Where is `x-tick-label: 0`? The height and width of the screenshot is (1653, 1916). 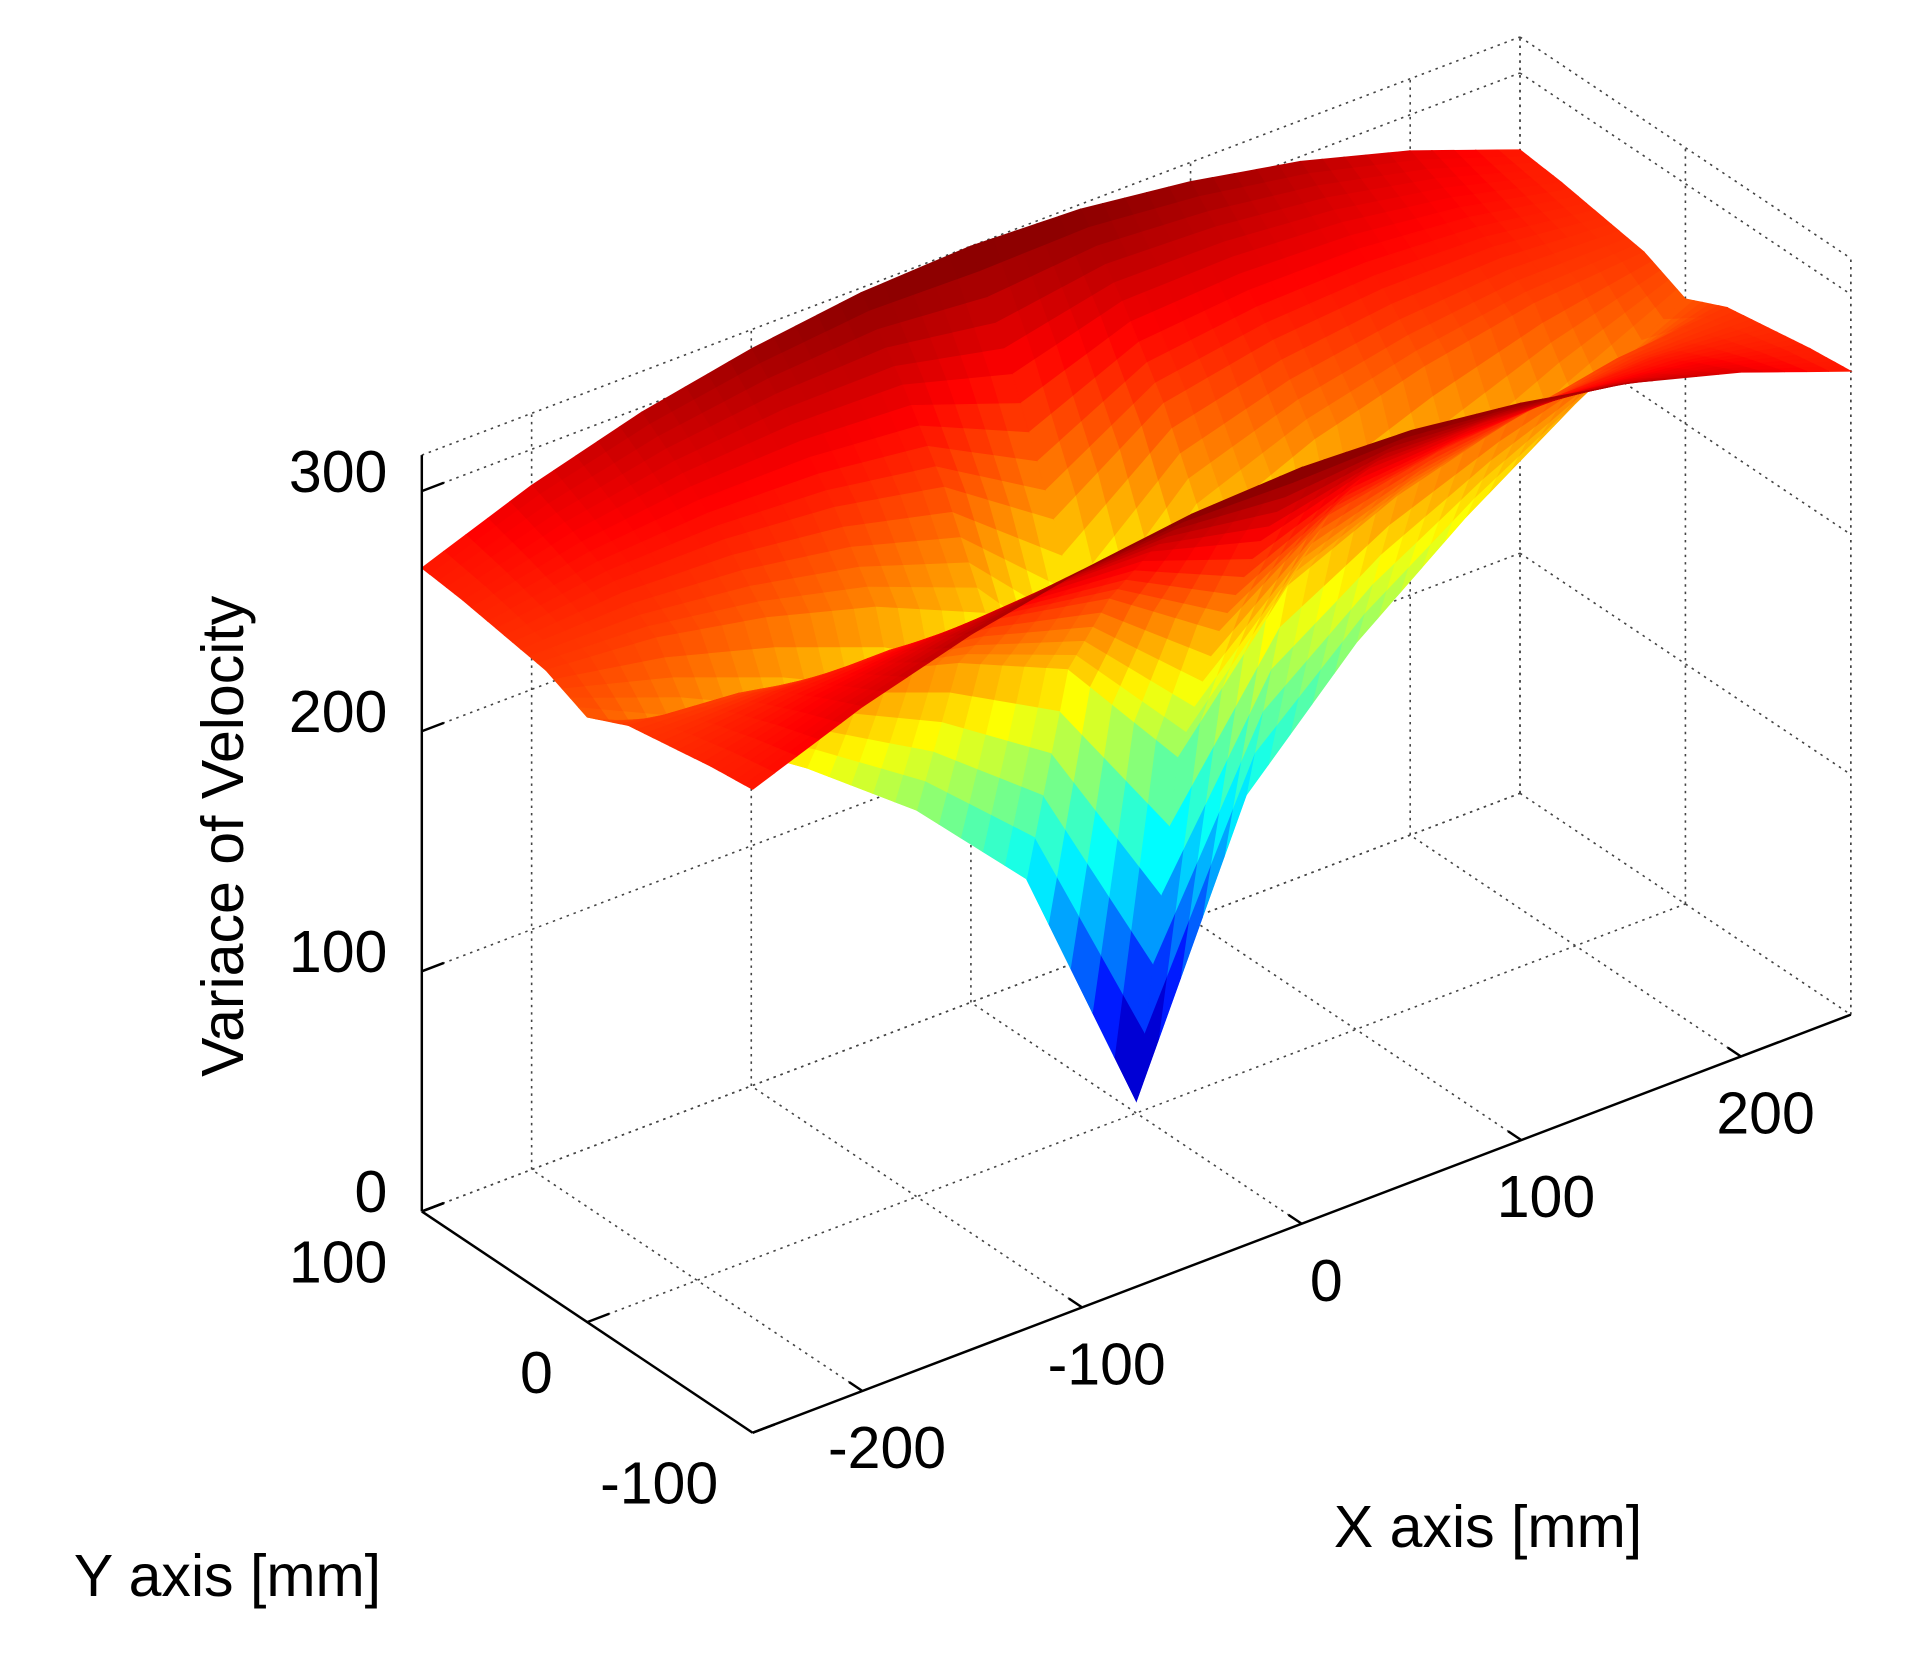 x-tick-label: 0 is located at coordinates (1326, 1281).